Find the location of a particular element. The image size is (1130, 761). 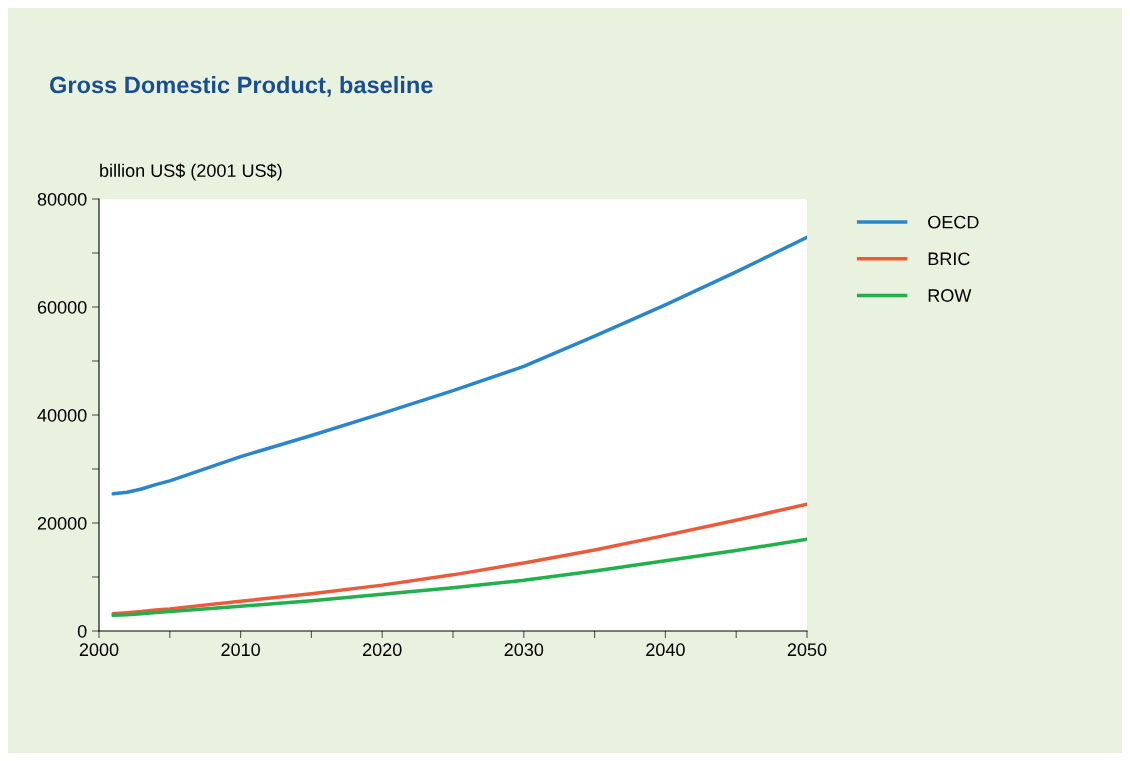

chart-title: Gross Domestic Product, baseline is located at coordinates (241, 86).